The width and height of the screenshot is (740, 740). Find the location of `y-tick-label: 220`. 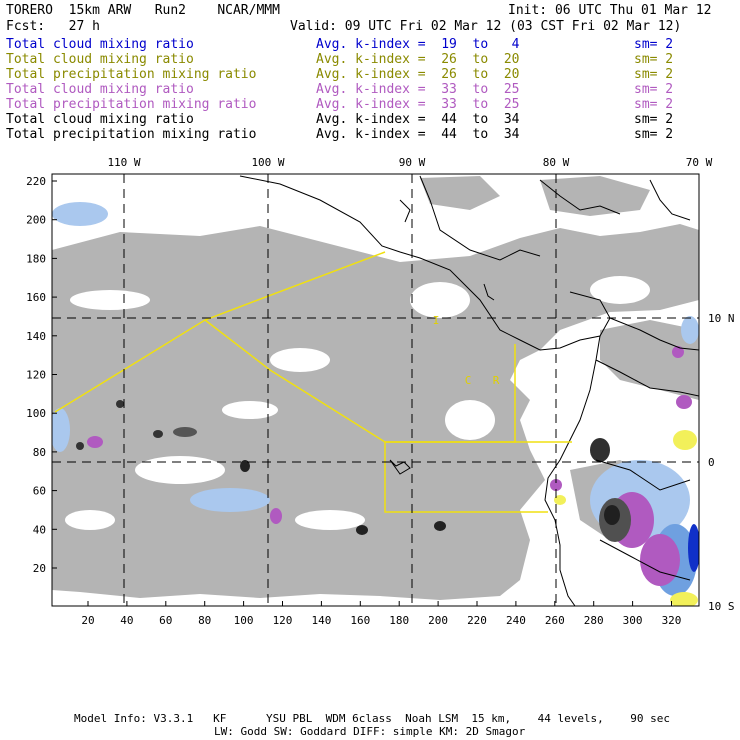

y-tick-label: 220 is located at coordinates (36, 181).